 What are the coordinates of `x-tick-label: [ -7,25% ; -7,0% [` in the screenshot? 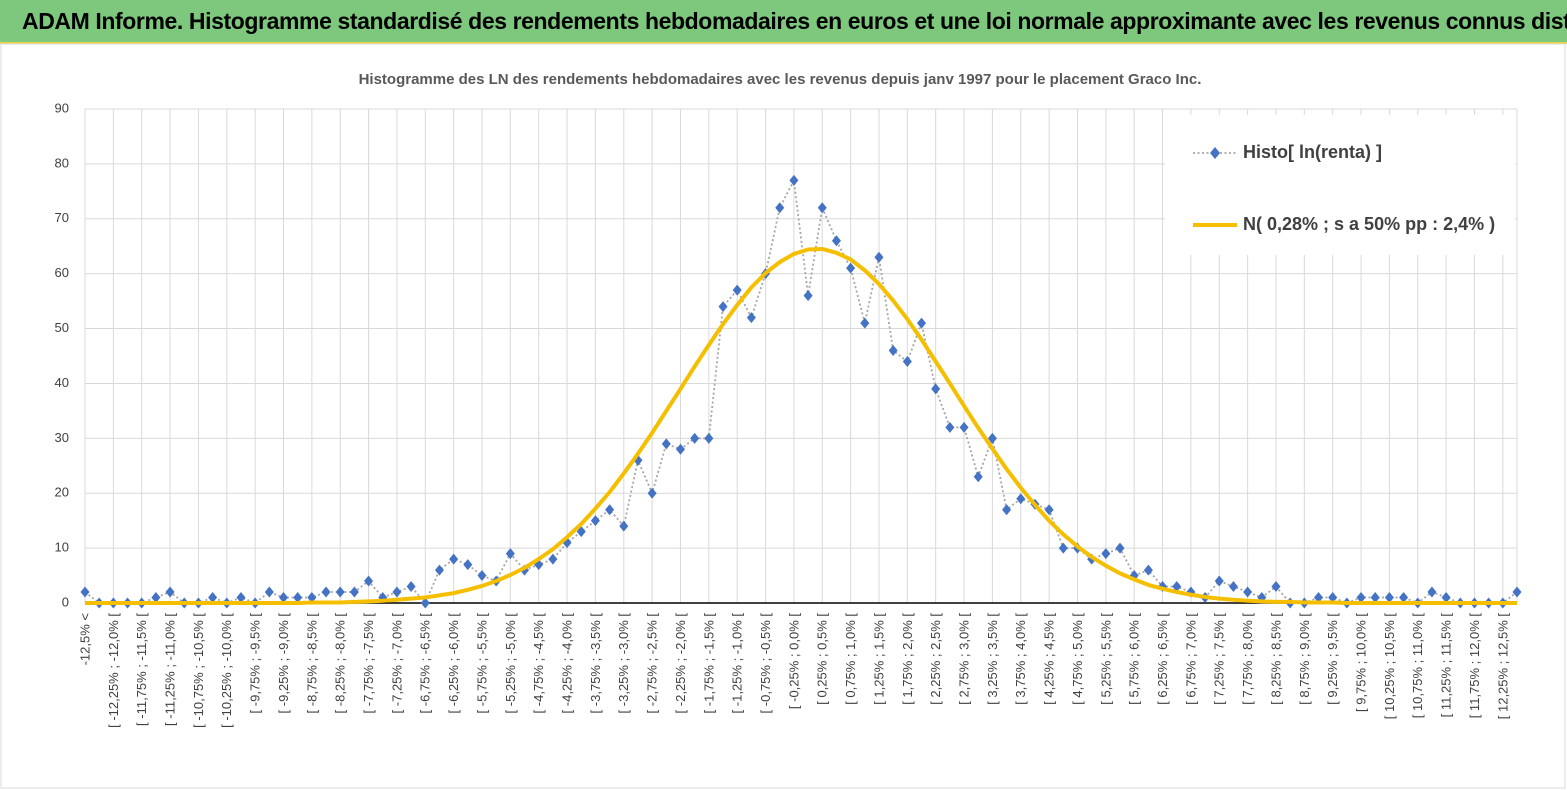 It's located at (396, 663).